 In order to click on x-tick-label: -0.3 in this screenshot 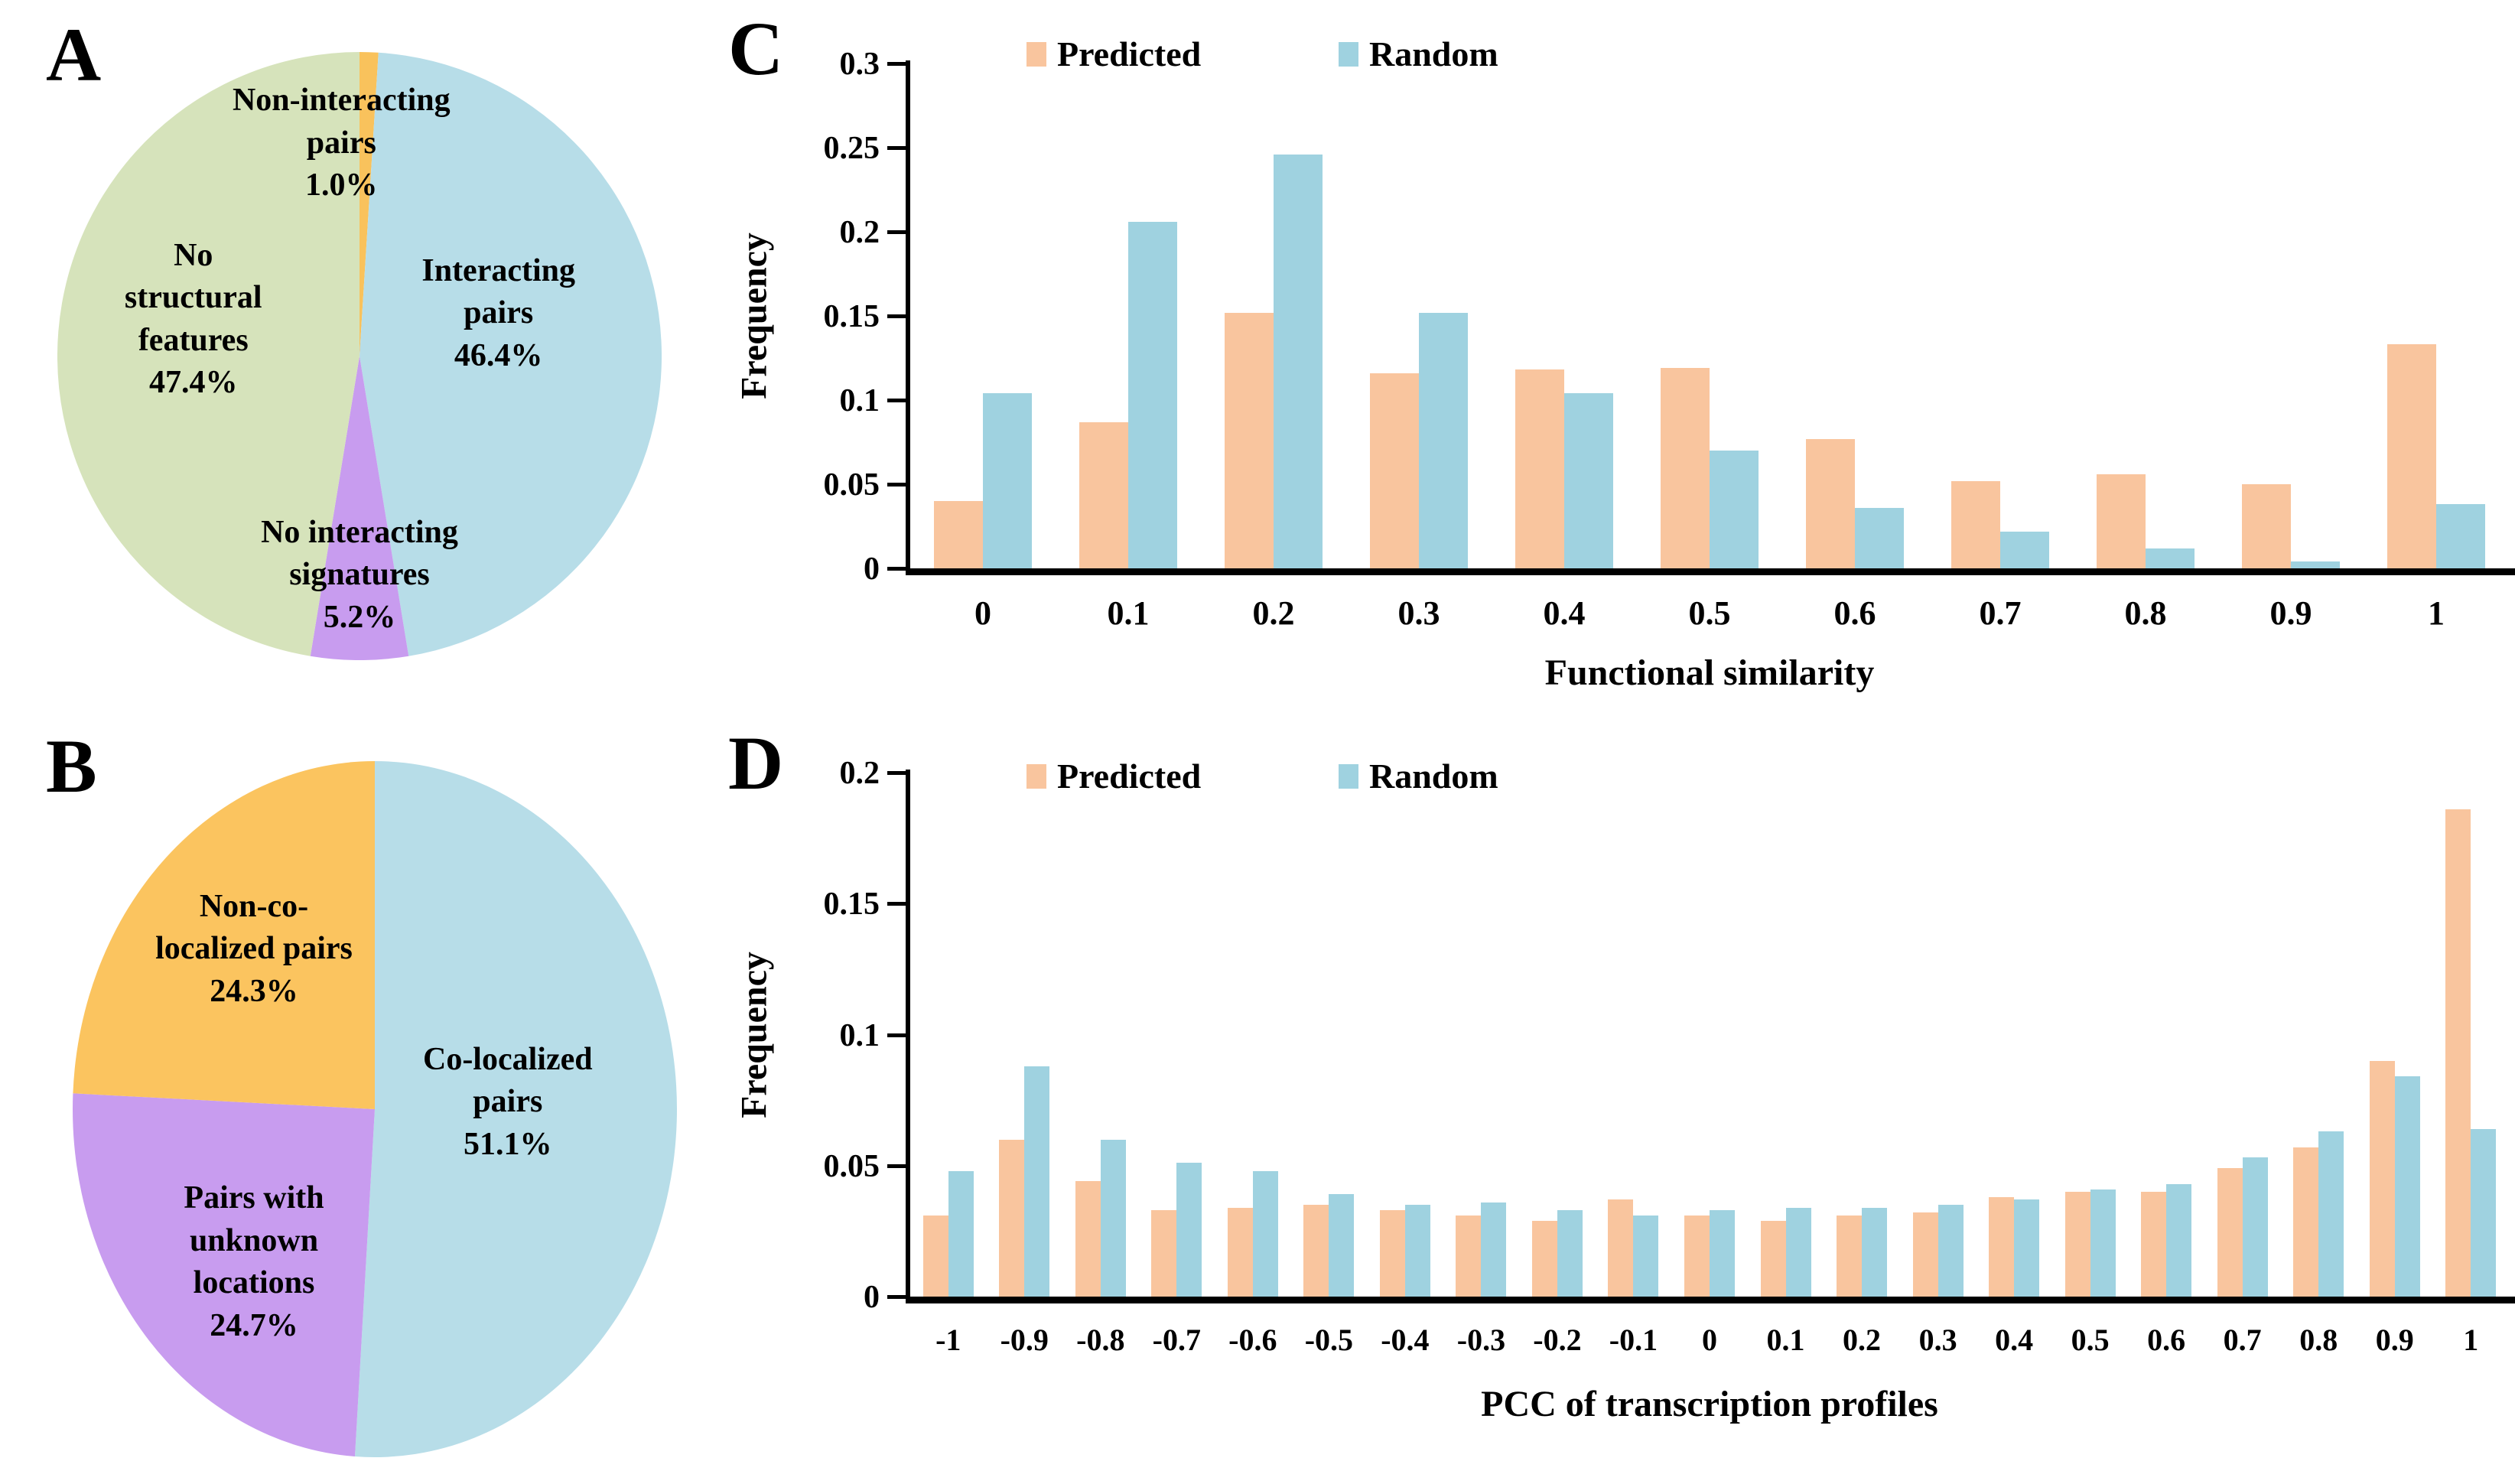, I will do `click(1481, 1340)`.